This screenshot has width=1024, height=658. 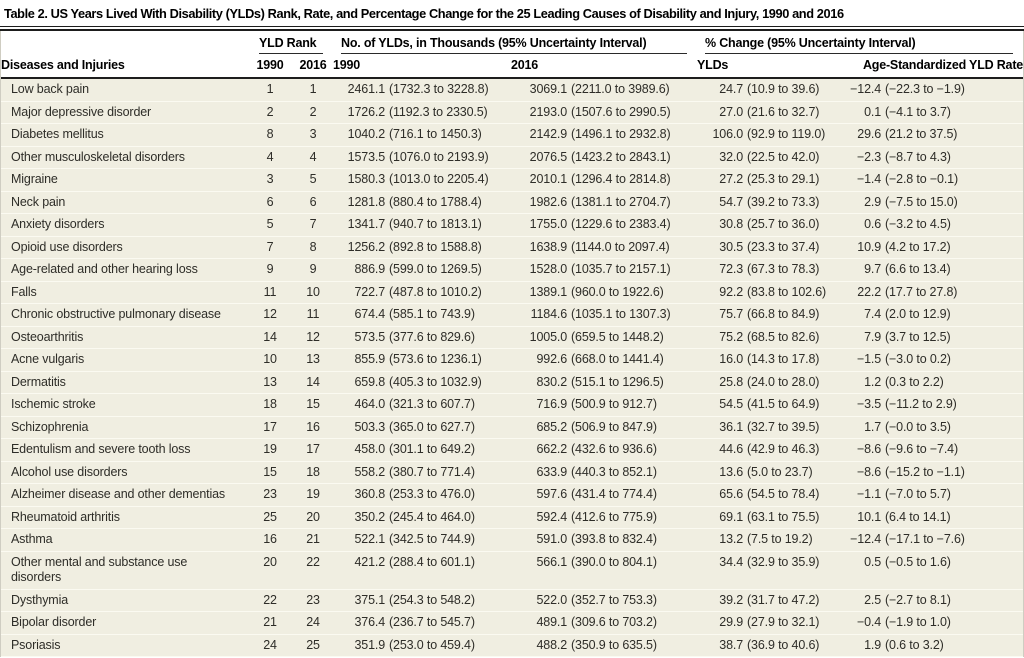 I want to click on pct-change-age-cell: 29.6 (21.2 to 37.5), so click(x=930, y=135).